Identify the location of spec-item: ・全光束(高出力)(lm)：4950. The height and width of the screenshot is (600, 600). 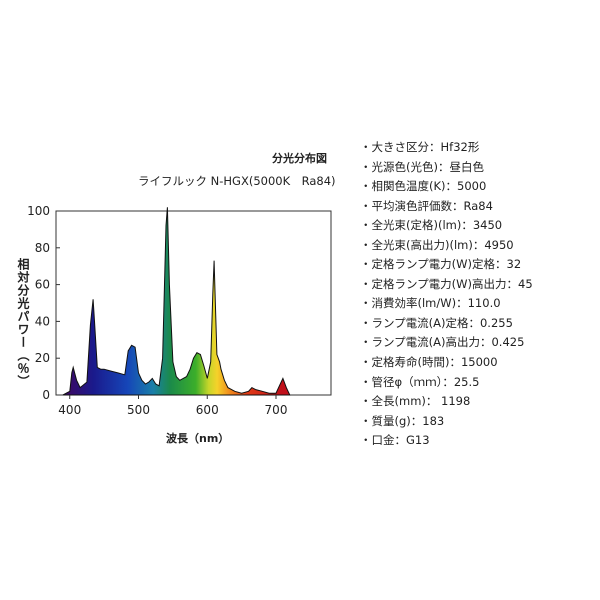
(437, 244).